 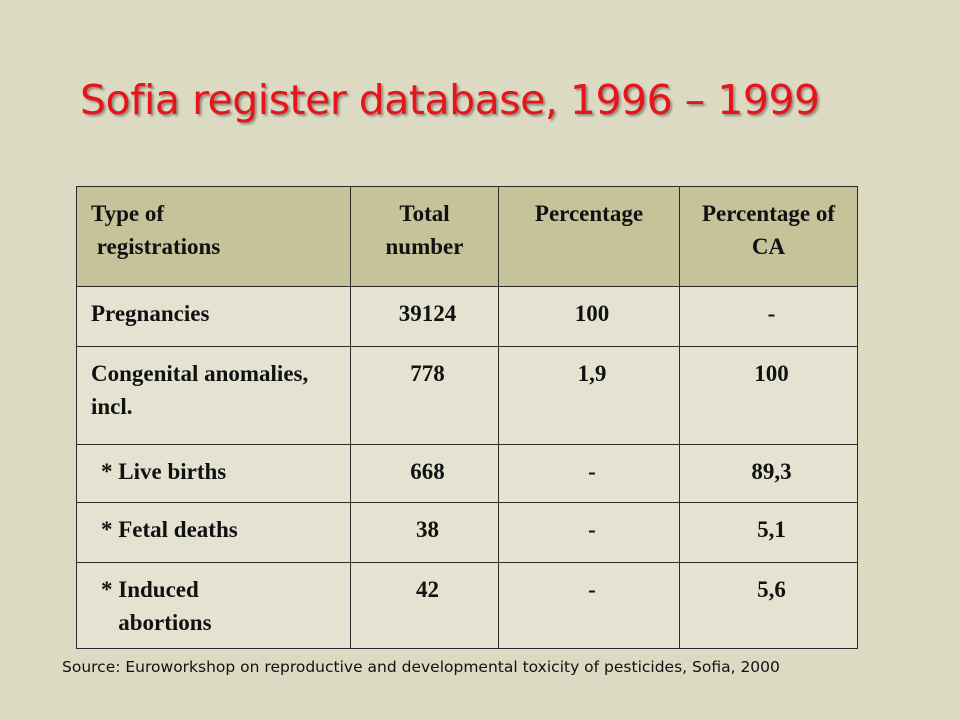 I want to click on cell-type: Pregnancies, so click(x=213, y=316).